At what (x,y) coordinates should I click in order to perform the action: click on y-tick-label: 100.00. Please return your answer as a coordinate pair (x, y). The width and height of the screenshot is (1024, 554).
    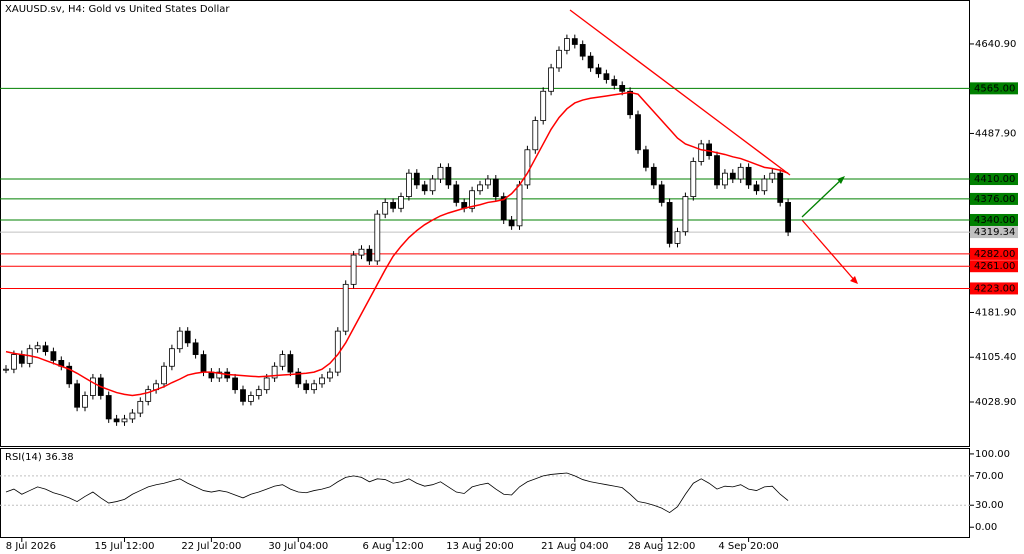
    Looking at the image, I should click on (992, 454).